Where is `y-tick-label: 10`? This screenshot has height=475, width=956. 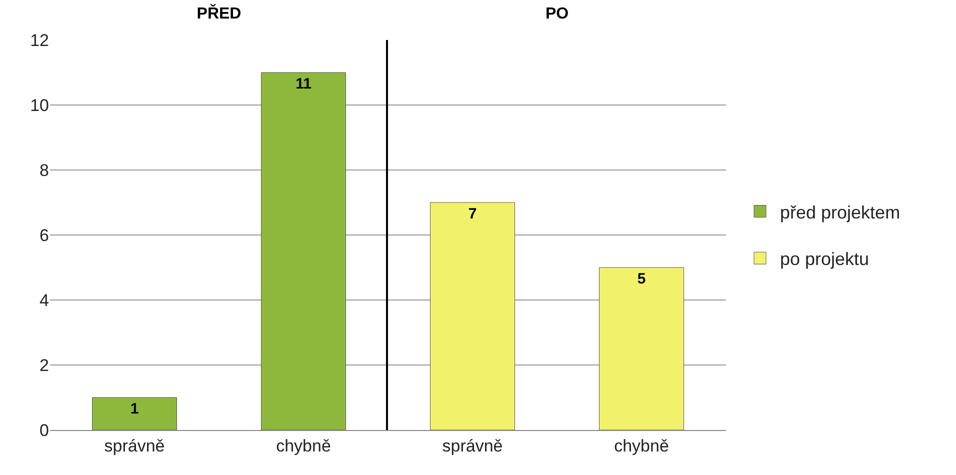
y-tick-label: 10 is located at coordinates (39, 105).